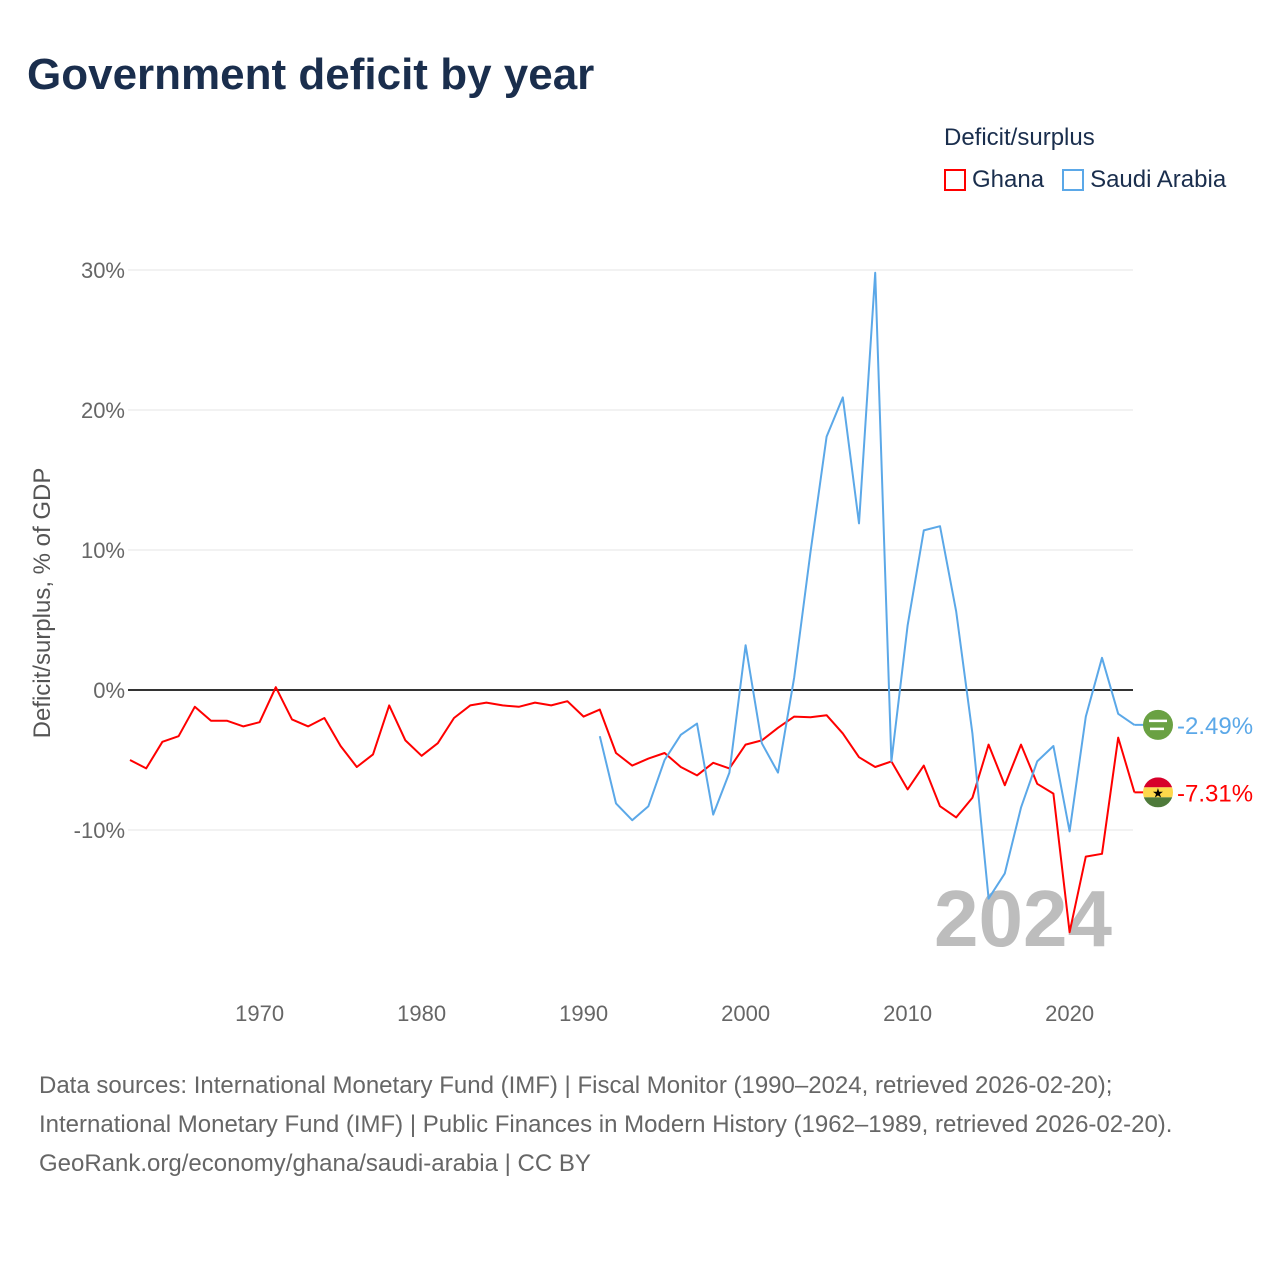 Image resolution: width=1280 pixels, height=1280 pixels. I want to click on x-tick-label: 2000, so click(745, 1013).